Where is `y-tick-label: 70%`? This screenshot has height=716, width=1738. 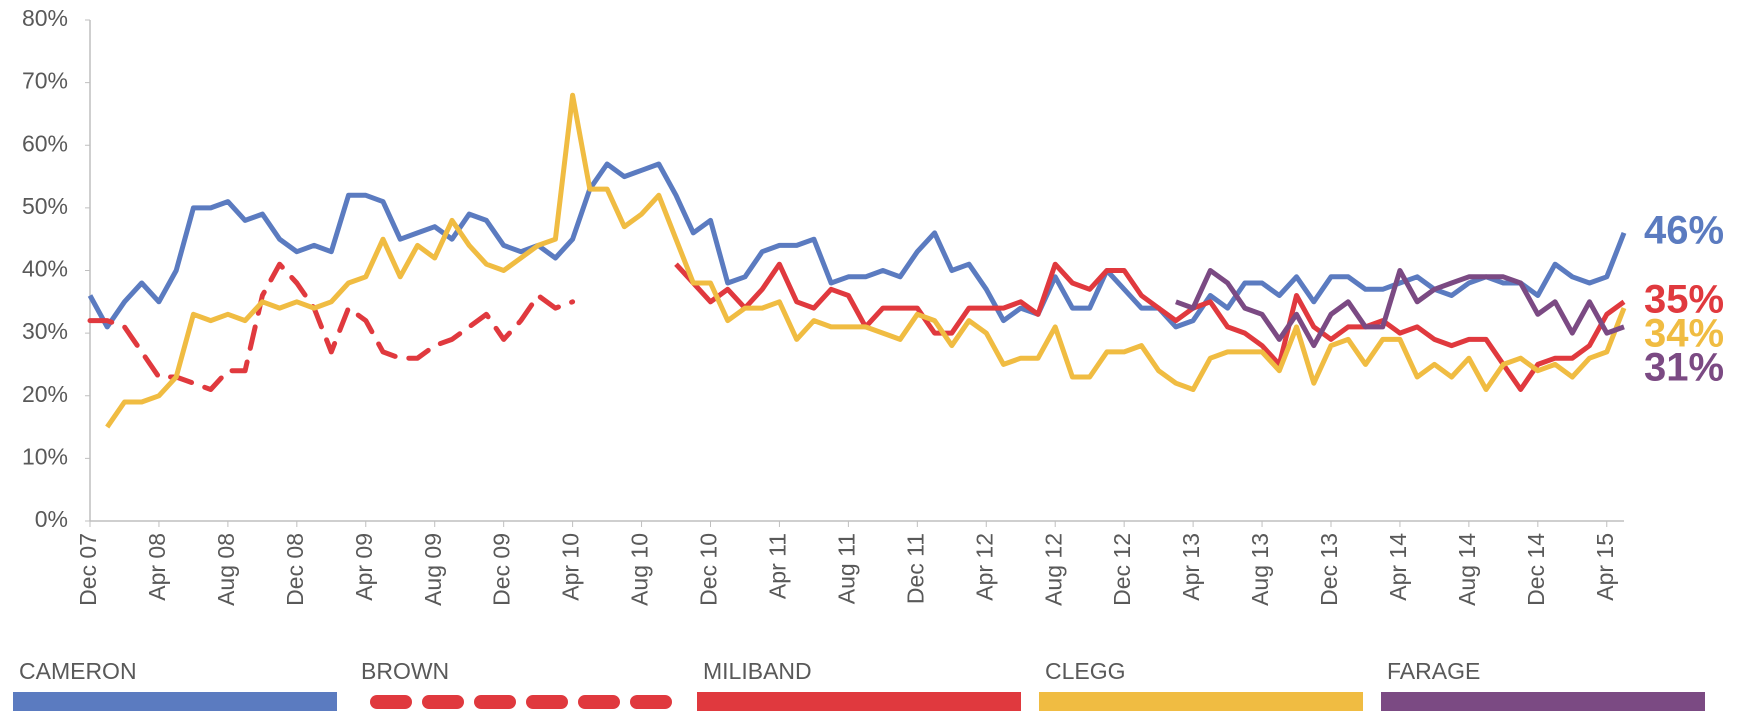 y-tick-label: 70% is located at coordinates (45, 81).